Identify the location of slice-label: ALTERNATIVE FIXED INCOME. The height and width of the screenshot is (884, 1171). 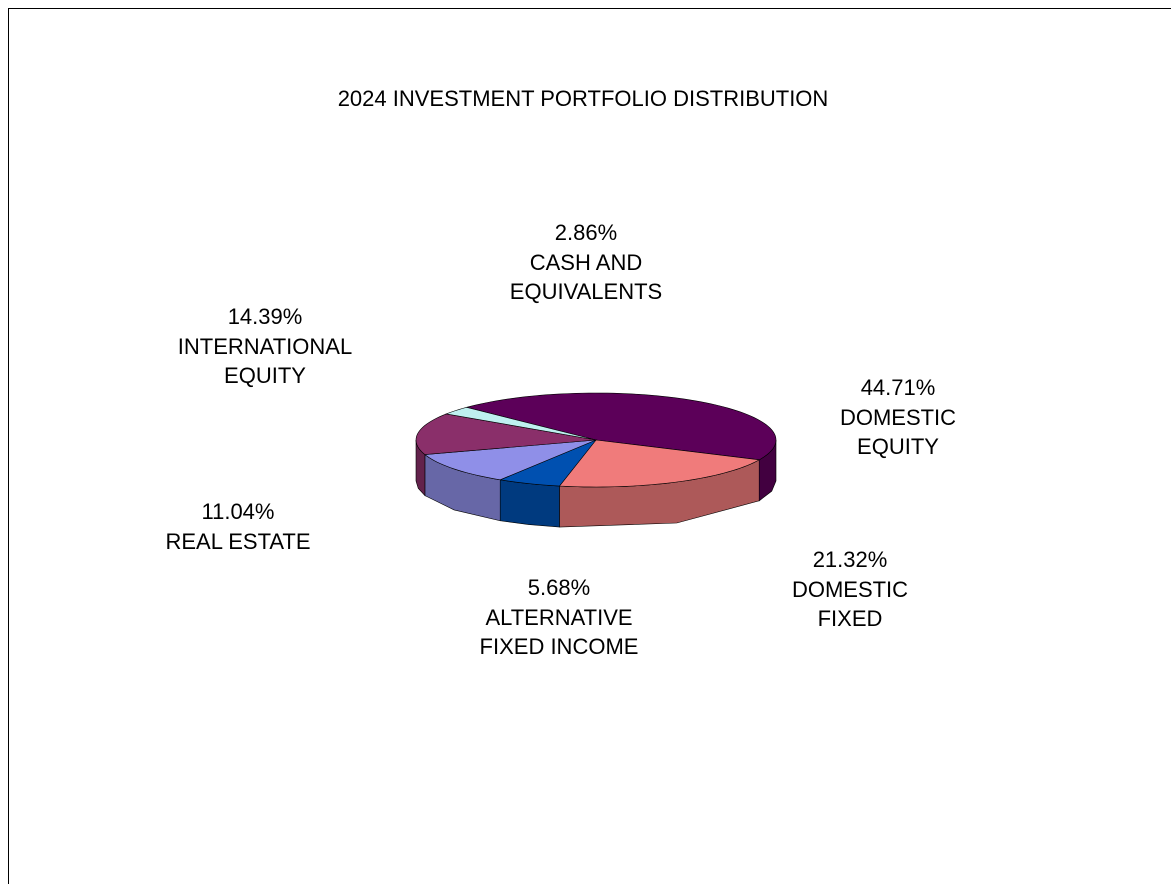
(559, 632).